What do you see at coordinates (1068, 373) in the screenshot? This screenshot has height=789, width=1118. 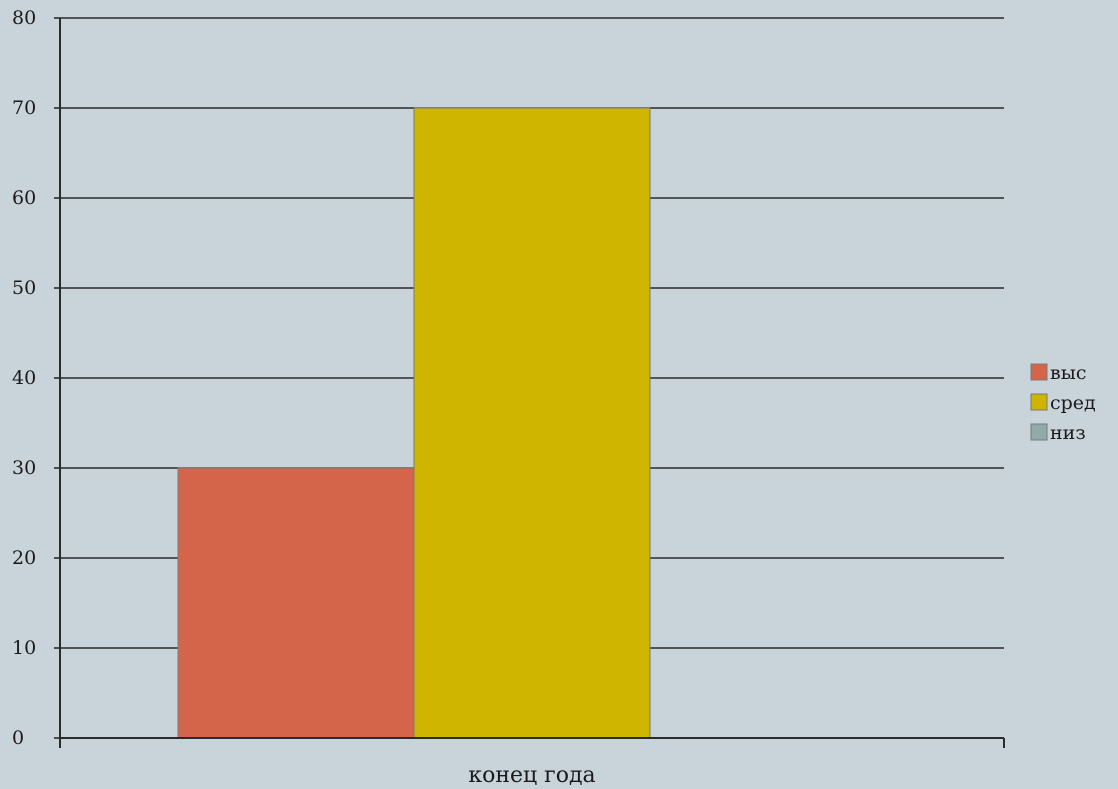 I see `legend-label: выс` at bounding box center [1068, 373].